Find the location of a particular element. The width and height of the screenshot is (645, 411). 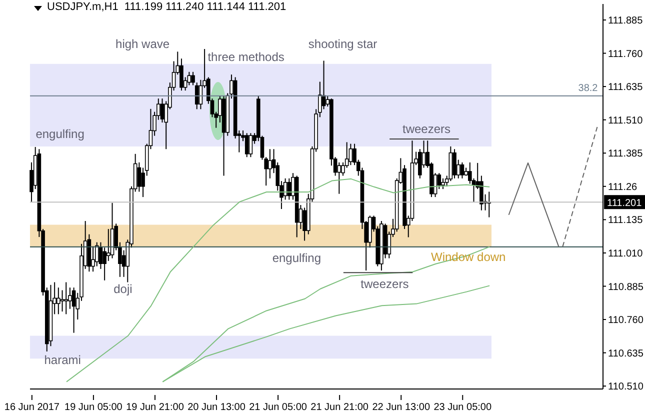

x-tick-label: 19 Jun 21:00 is located at coordinates (155, 406).